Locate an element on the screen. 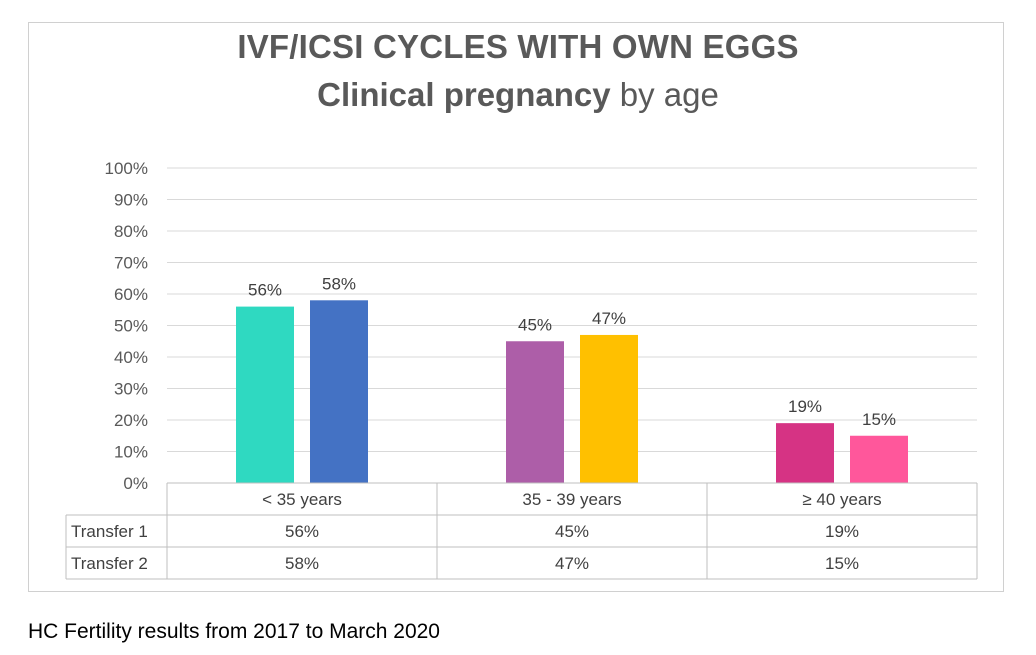  table-value: 58% is located at coordinates (302, 563).